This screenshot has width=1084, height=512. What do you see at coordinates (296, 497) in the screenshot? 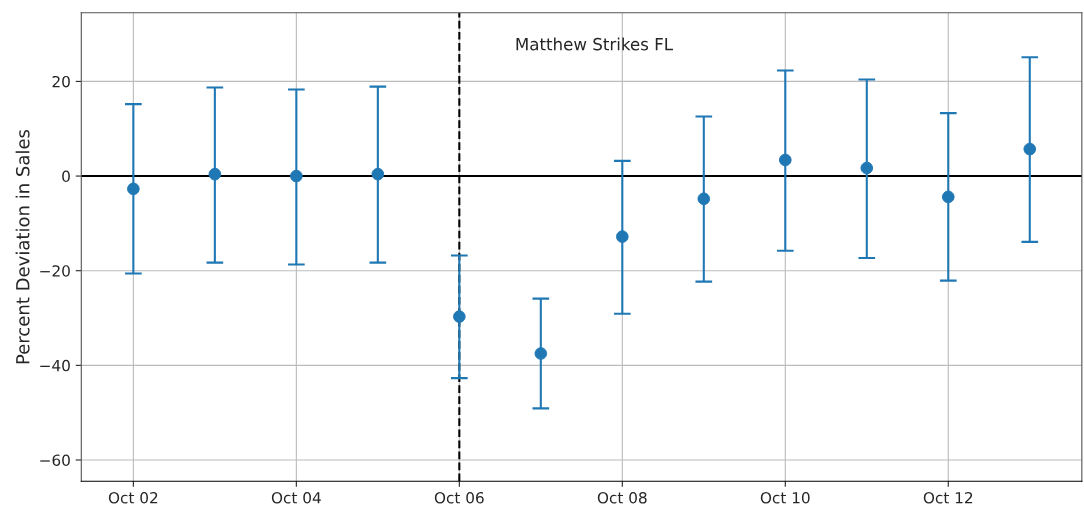
I see `x-tick-label: Oct 04` at bounding box center [296, 497].